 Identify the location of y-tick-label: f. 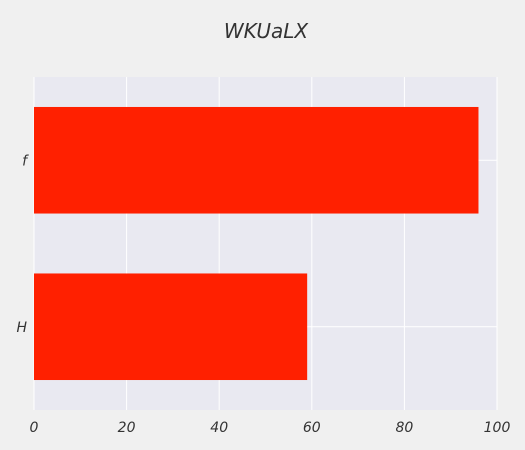
(25, 161).